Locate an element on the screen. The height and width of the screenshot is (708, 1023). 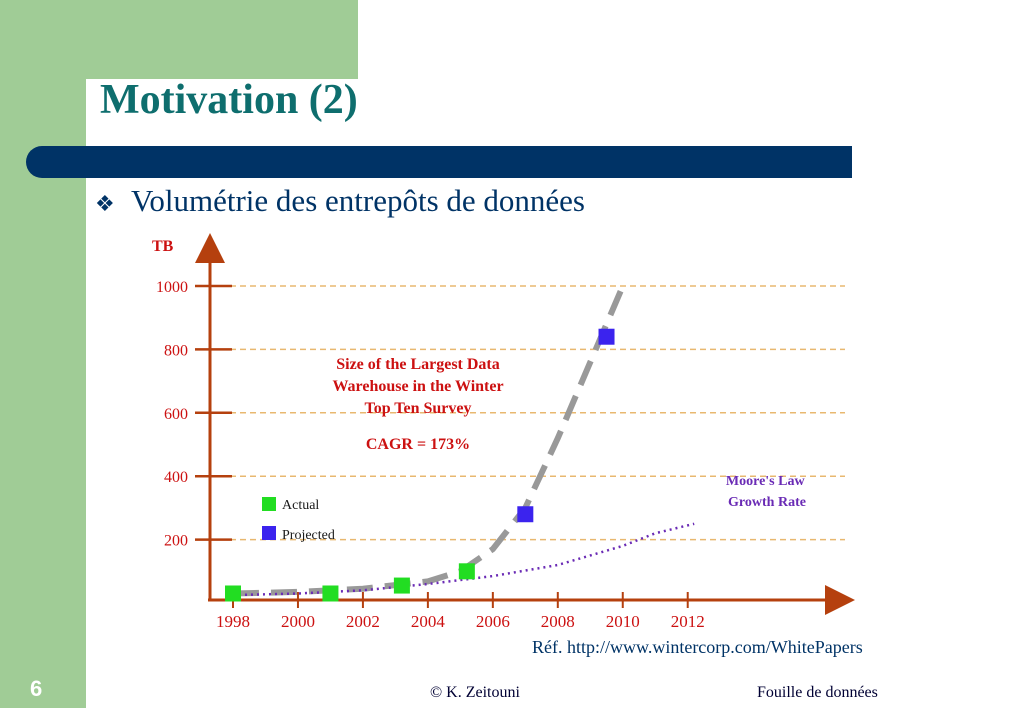
annotation-line-1: Size of the Largest Data is located at coordinates (418, 364).